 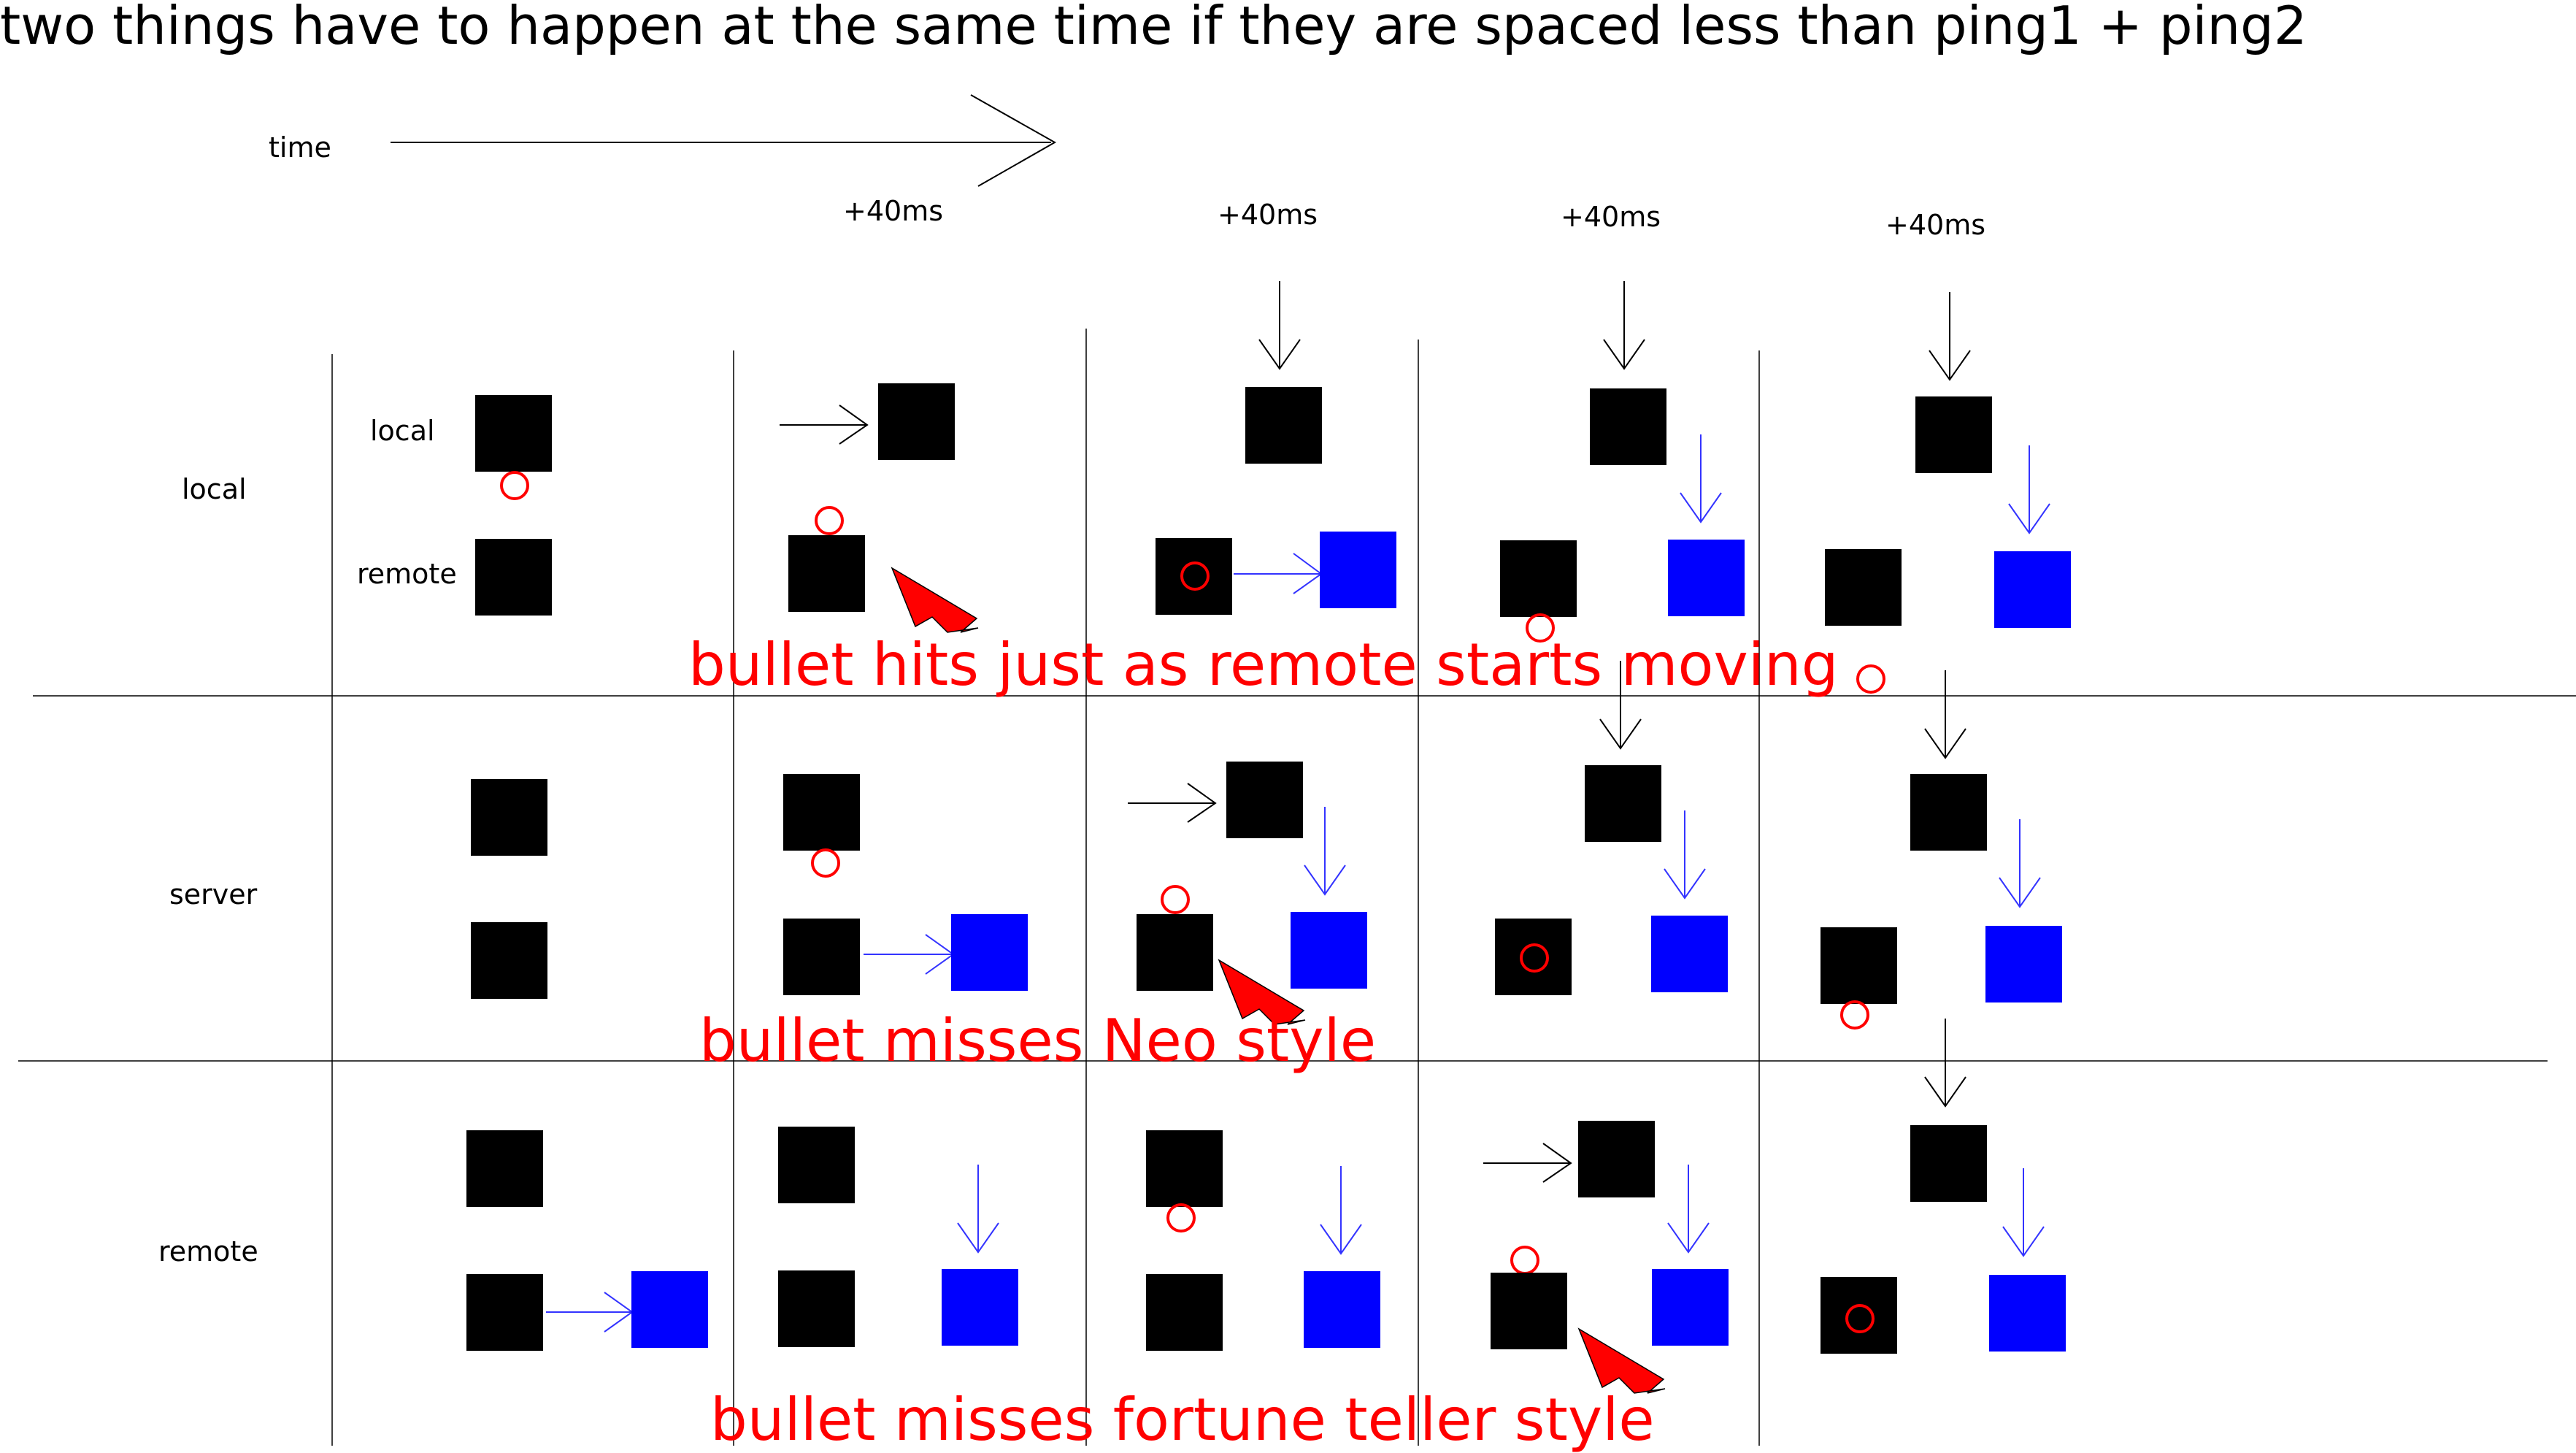 I want to click on step-label-3: +40ms, so click(x=1611, y=217).